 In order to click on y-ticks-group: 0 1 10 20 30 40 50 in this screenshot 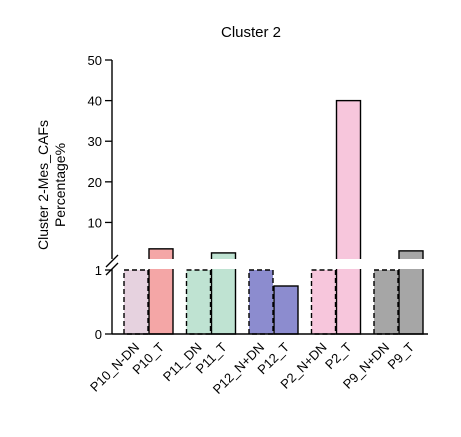, I will do `click(100, 197)`.